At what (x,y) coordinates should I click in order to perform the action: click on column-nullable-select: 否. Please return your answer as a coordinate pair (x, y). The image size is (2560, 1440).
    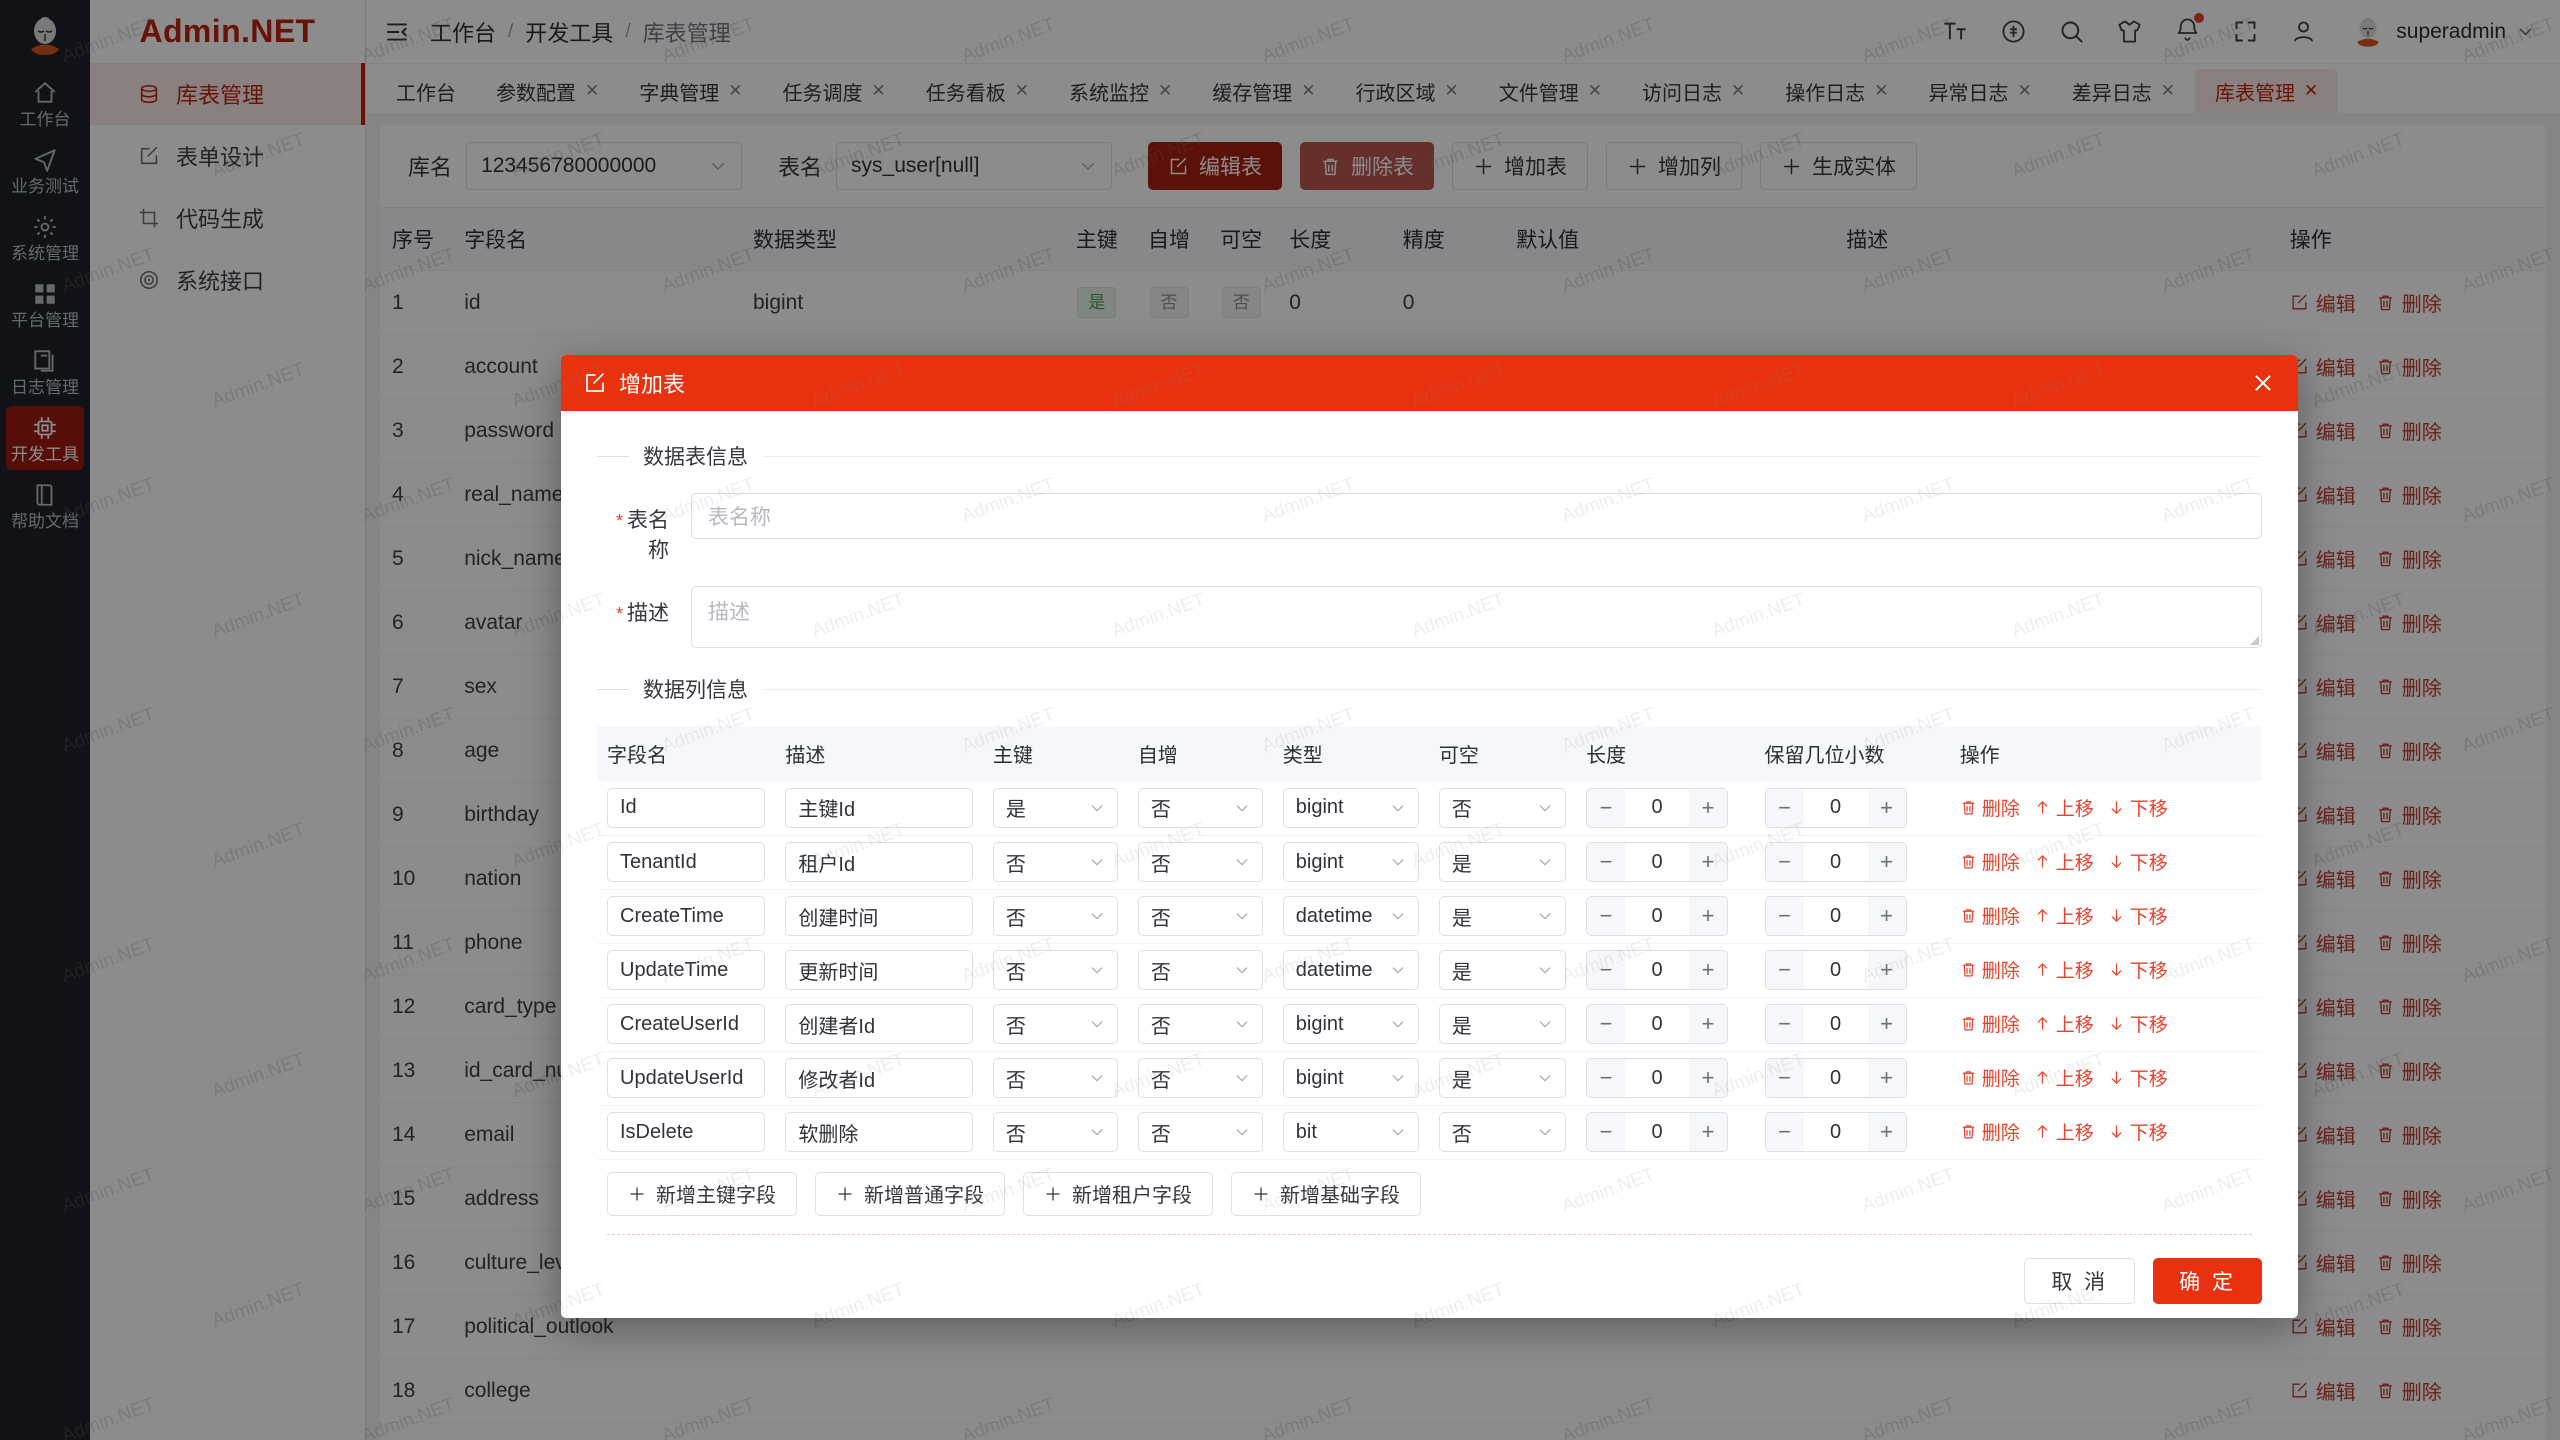
    Looking at the image, I should click on (1502, 1132).